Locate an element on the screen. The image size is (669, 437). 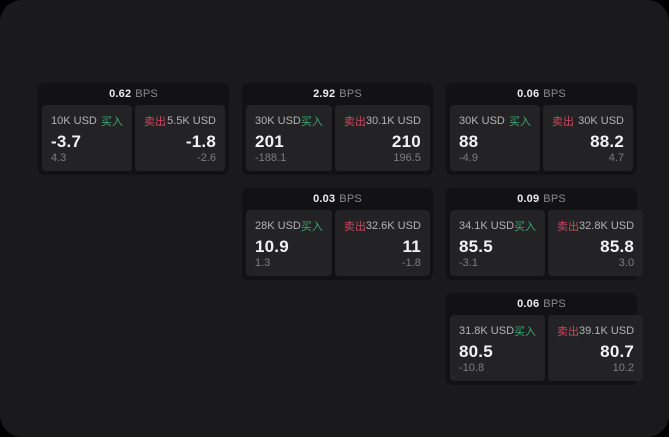
bps-value: 0.62 is located at coordinates (120, 94).